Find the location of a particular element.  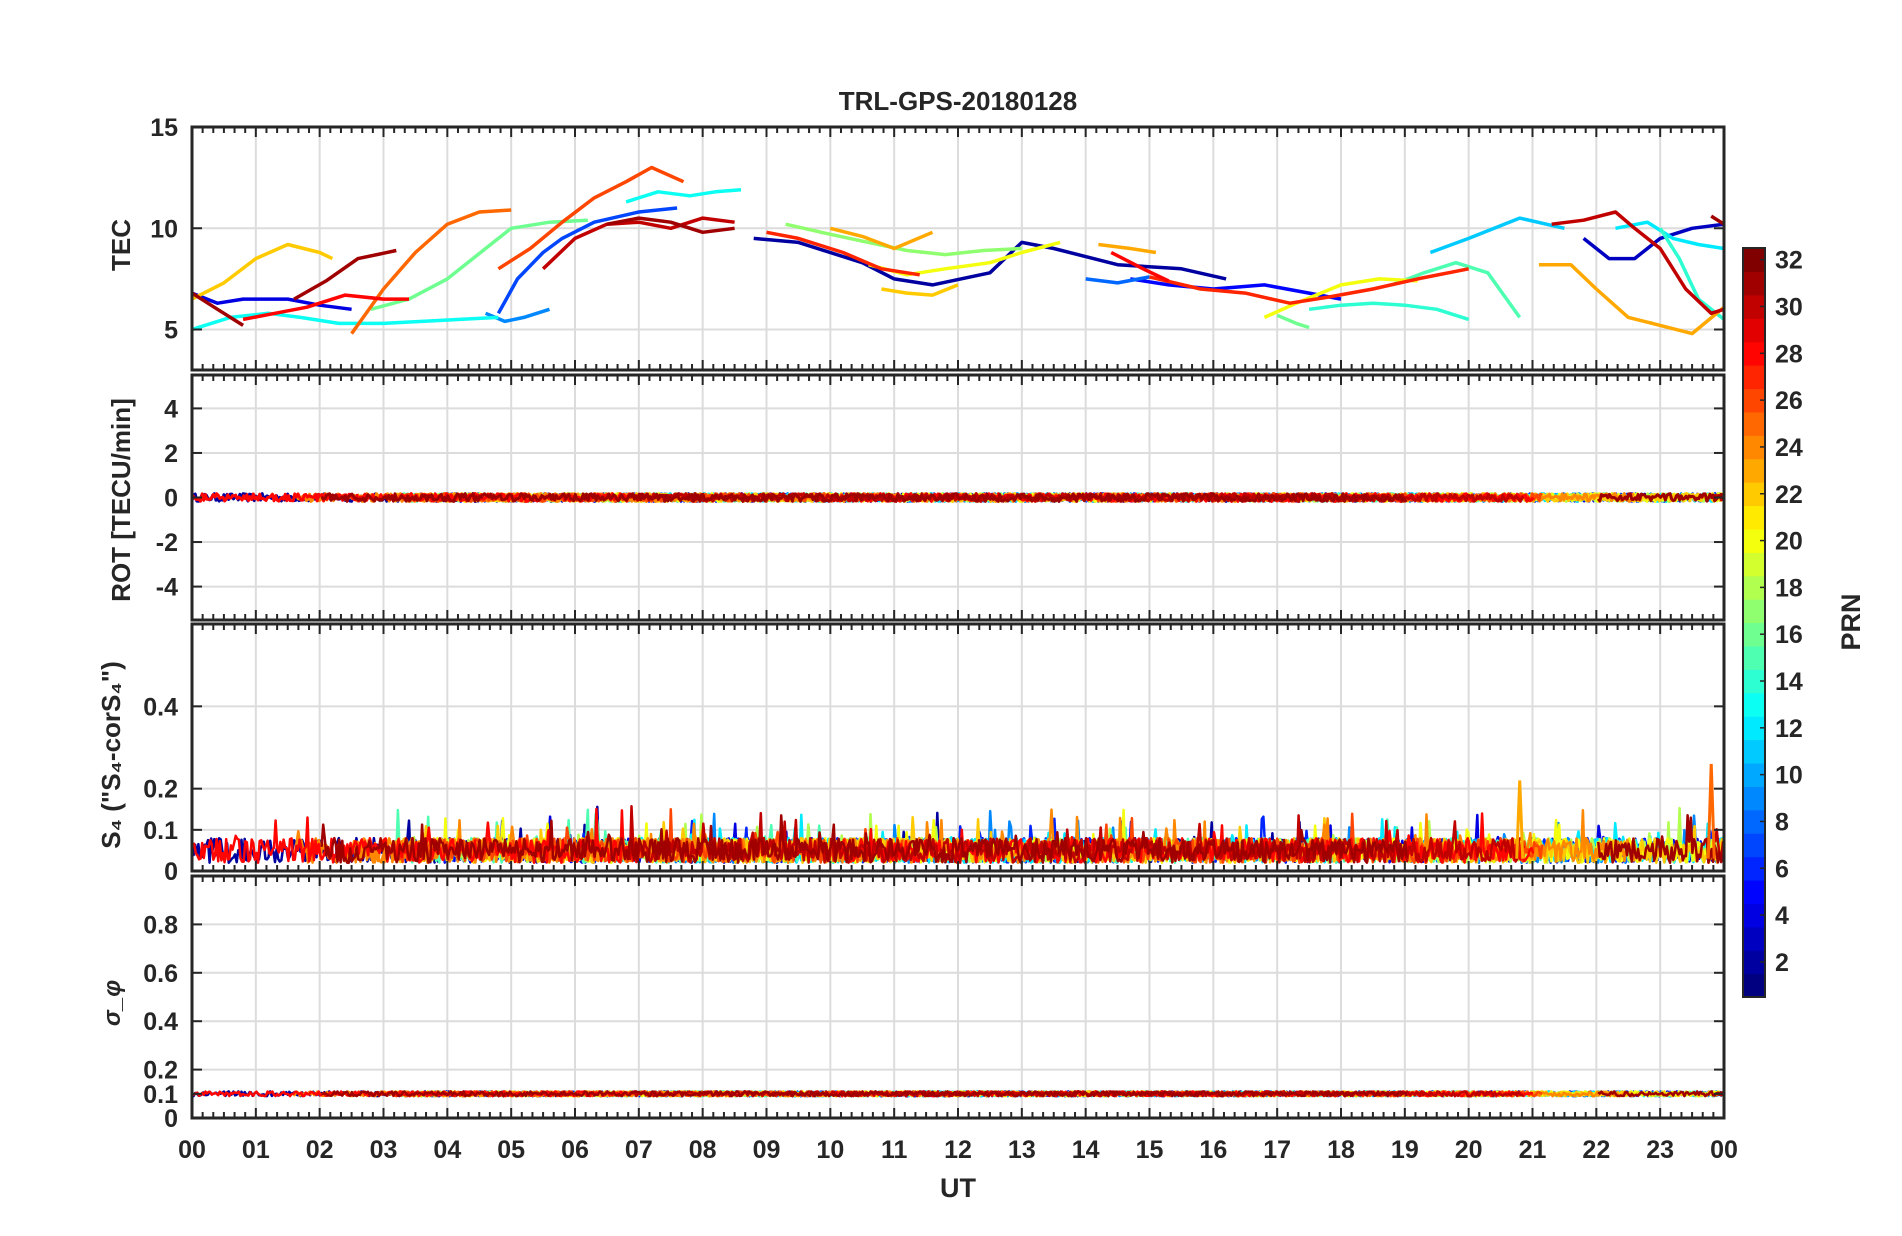

rot-ytick-label: 4 is located at coordinates (171, 409).